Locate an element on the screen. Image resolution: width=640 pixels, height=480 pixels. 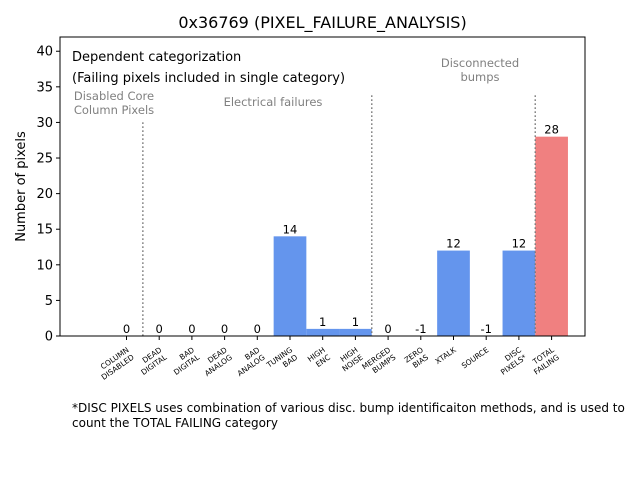
legend-line: Dependent categorization is located at coordinates (156, 57).